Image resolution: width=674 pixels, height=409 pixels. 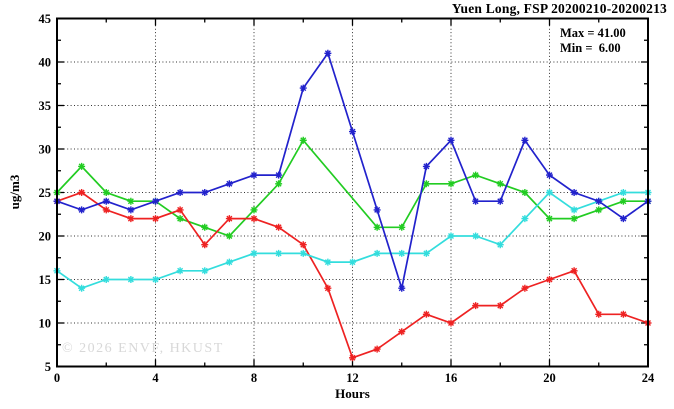 I want to click on x-tick-labels: 0 4 8 12 16 20 24, so click(x=354, y=378).